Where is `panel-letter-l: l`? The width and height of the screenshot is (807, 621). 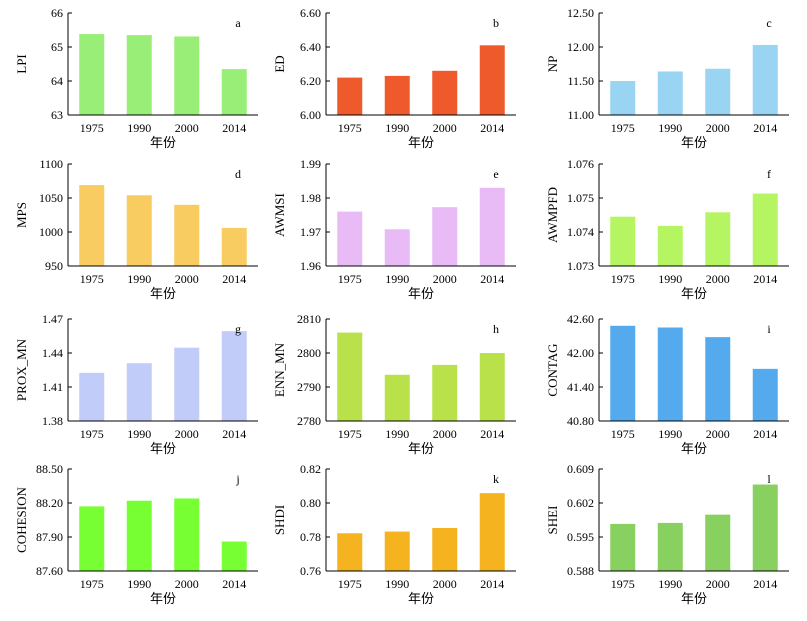
panel-letter-l: l is located at coordinates (769, 479).